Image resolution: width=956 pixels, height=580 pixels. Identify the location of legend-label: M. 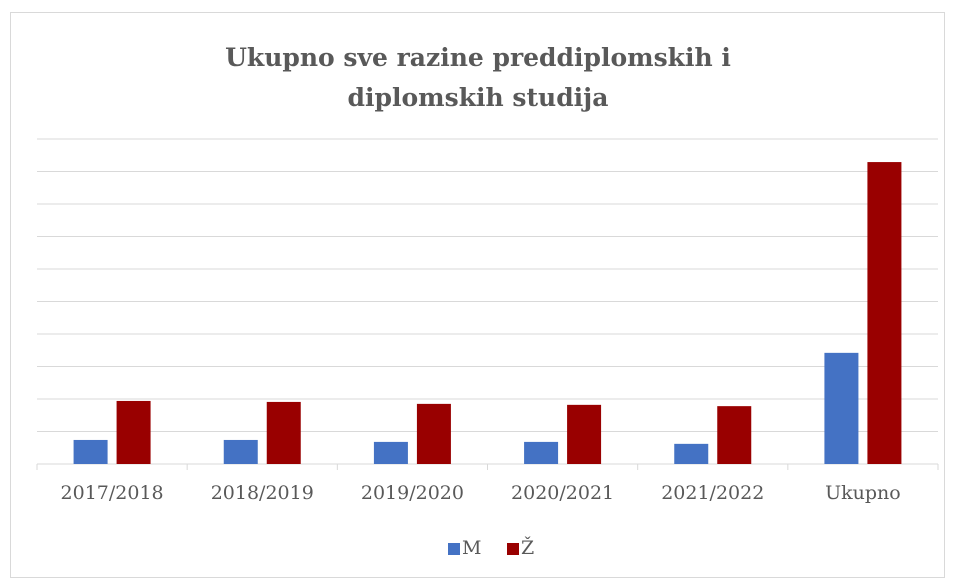
(471, 548).